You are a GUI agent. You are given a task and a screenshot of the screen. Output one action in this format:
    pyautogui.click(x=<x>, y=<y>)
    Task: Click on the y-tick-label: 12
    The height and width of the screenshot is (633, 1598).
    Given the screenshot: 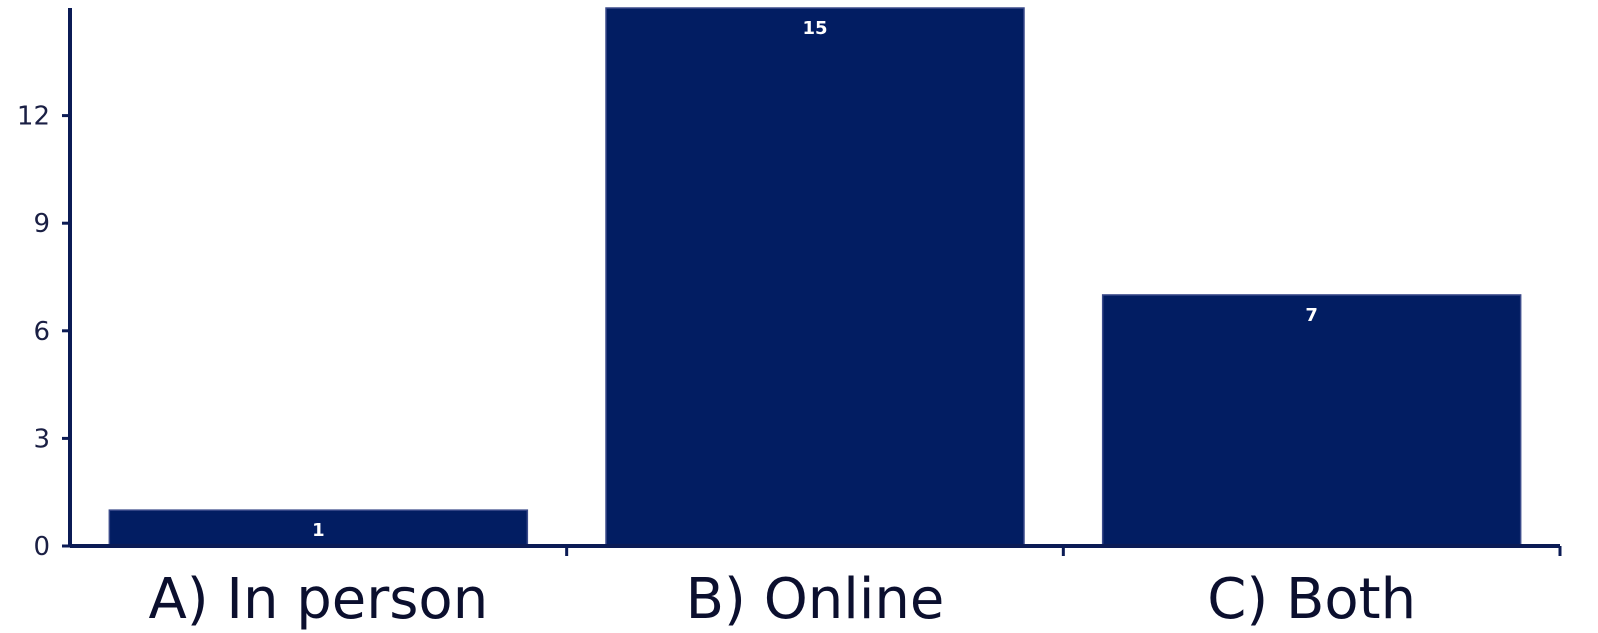 What is the action you would take?
    pyautogui.click(x=33, y=117)
    